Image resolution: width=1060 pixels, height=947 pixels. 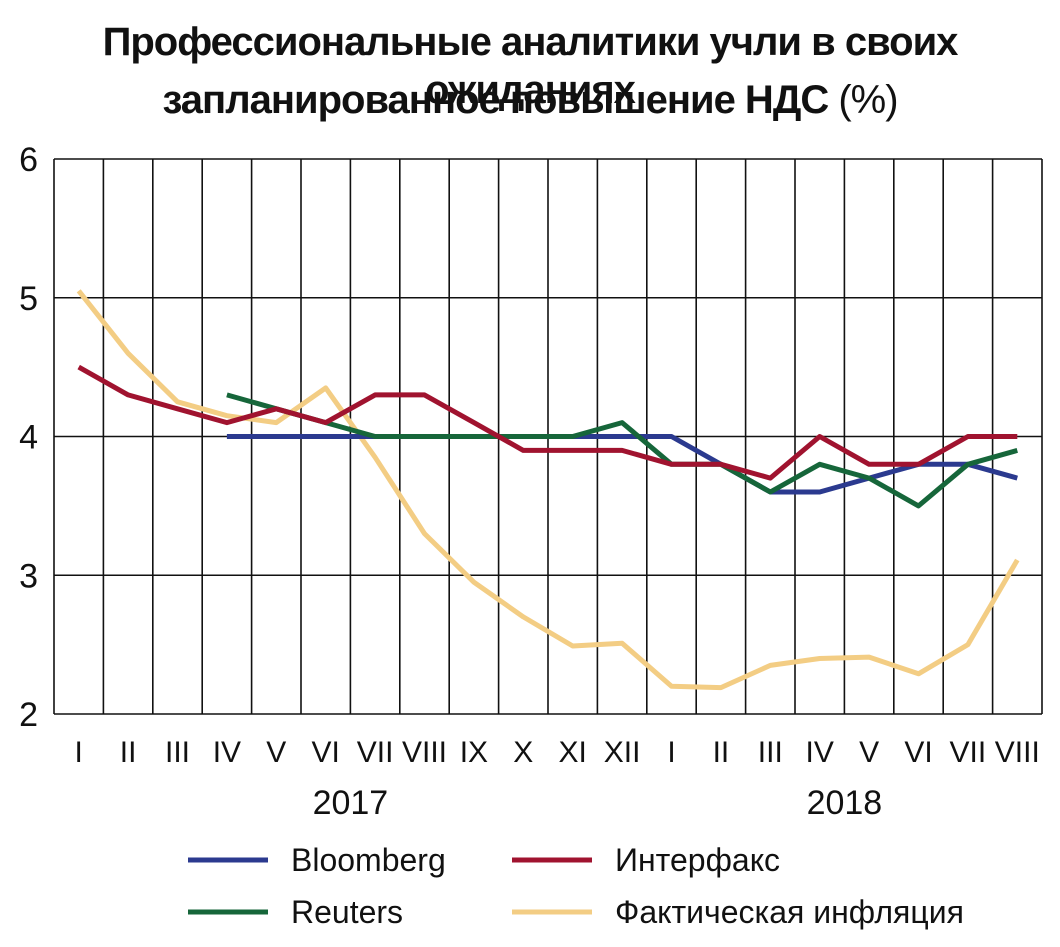 What do you see at coordinates (28, 715) in the screenshot?
I see `y-tick-label: 2` at bounding box center [28, 715].